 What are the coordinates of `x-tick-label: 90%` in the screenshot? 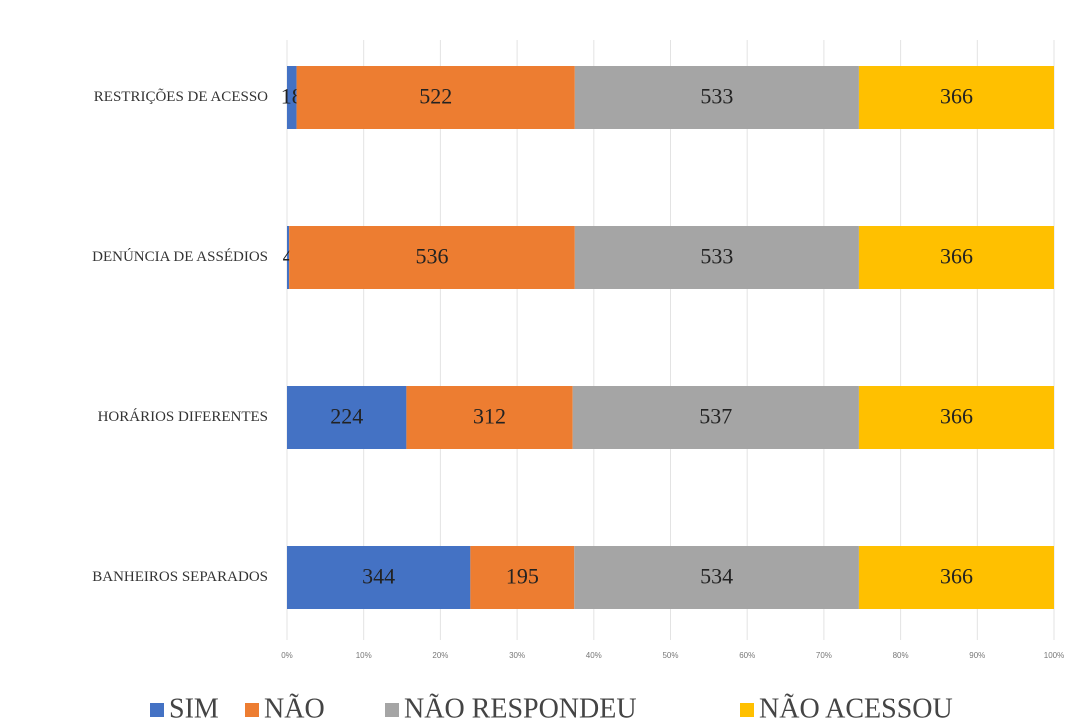 It's located at (977, 655).